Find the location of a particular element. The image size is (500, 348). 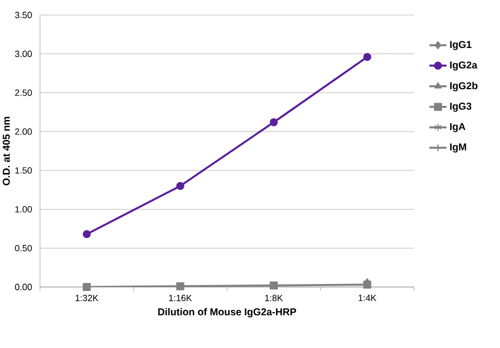

y-tick-label: 1.00 is located at coordinates (23, 209).